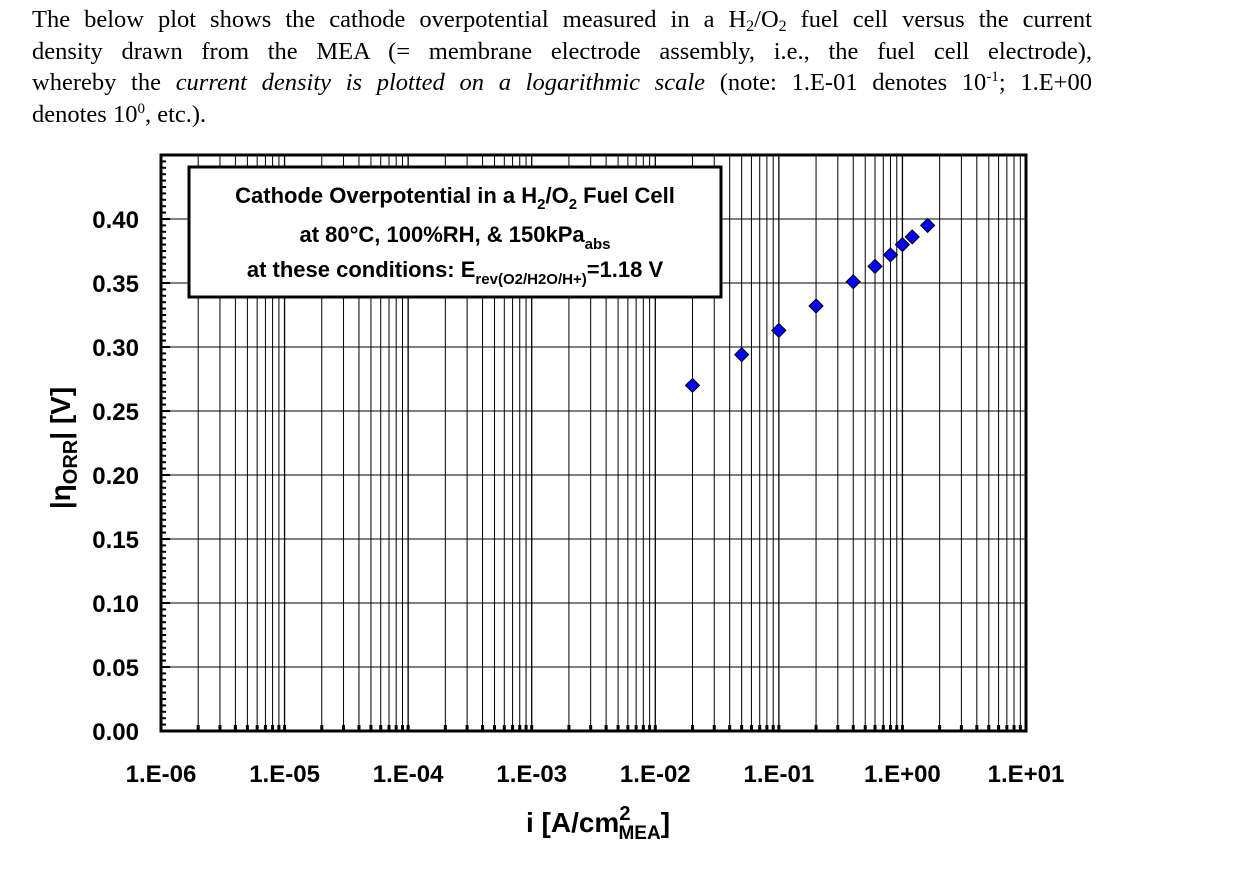 This screenshot has width=1242, height=891. Describe the element at coordinates (766, 19) in the screenshot. I see `intro-text: /O` at that location.